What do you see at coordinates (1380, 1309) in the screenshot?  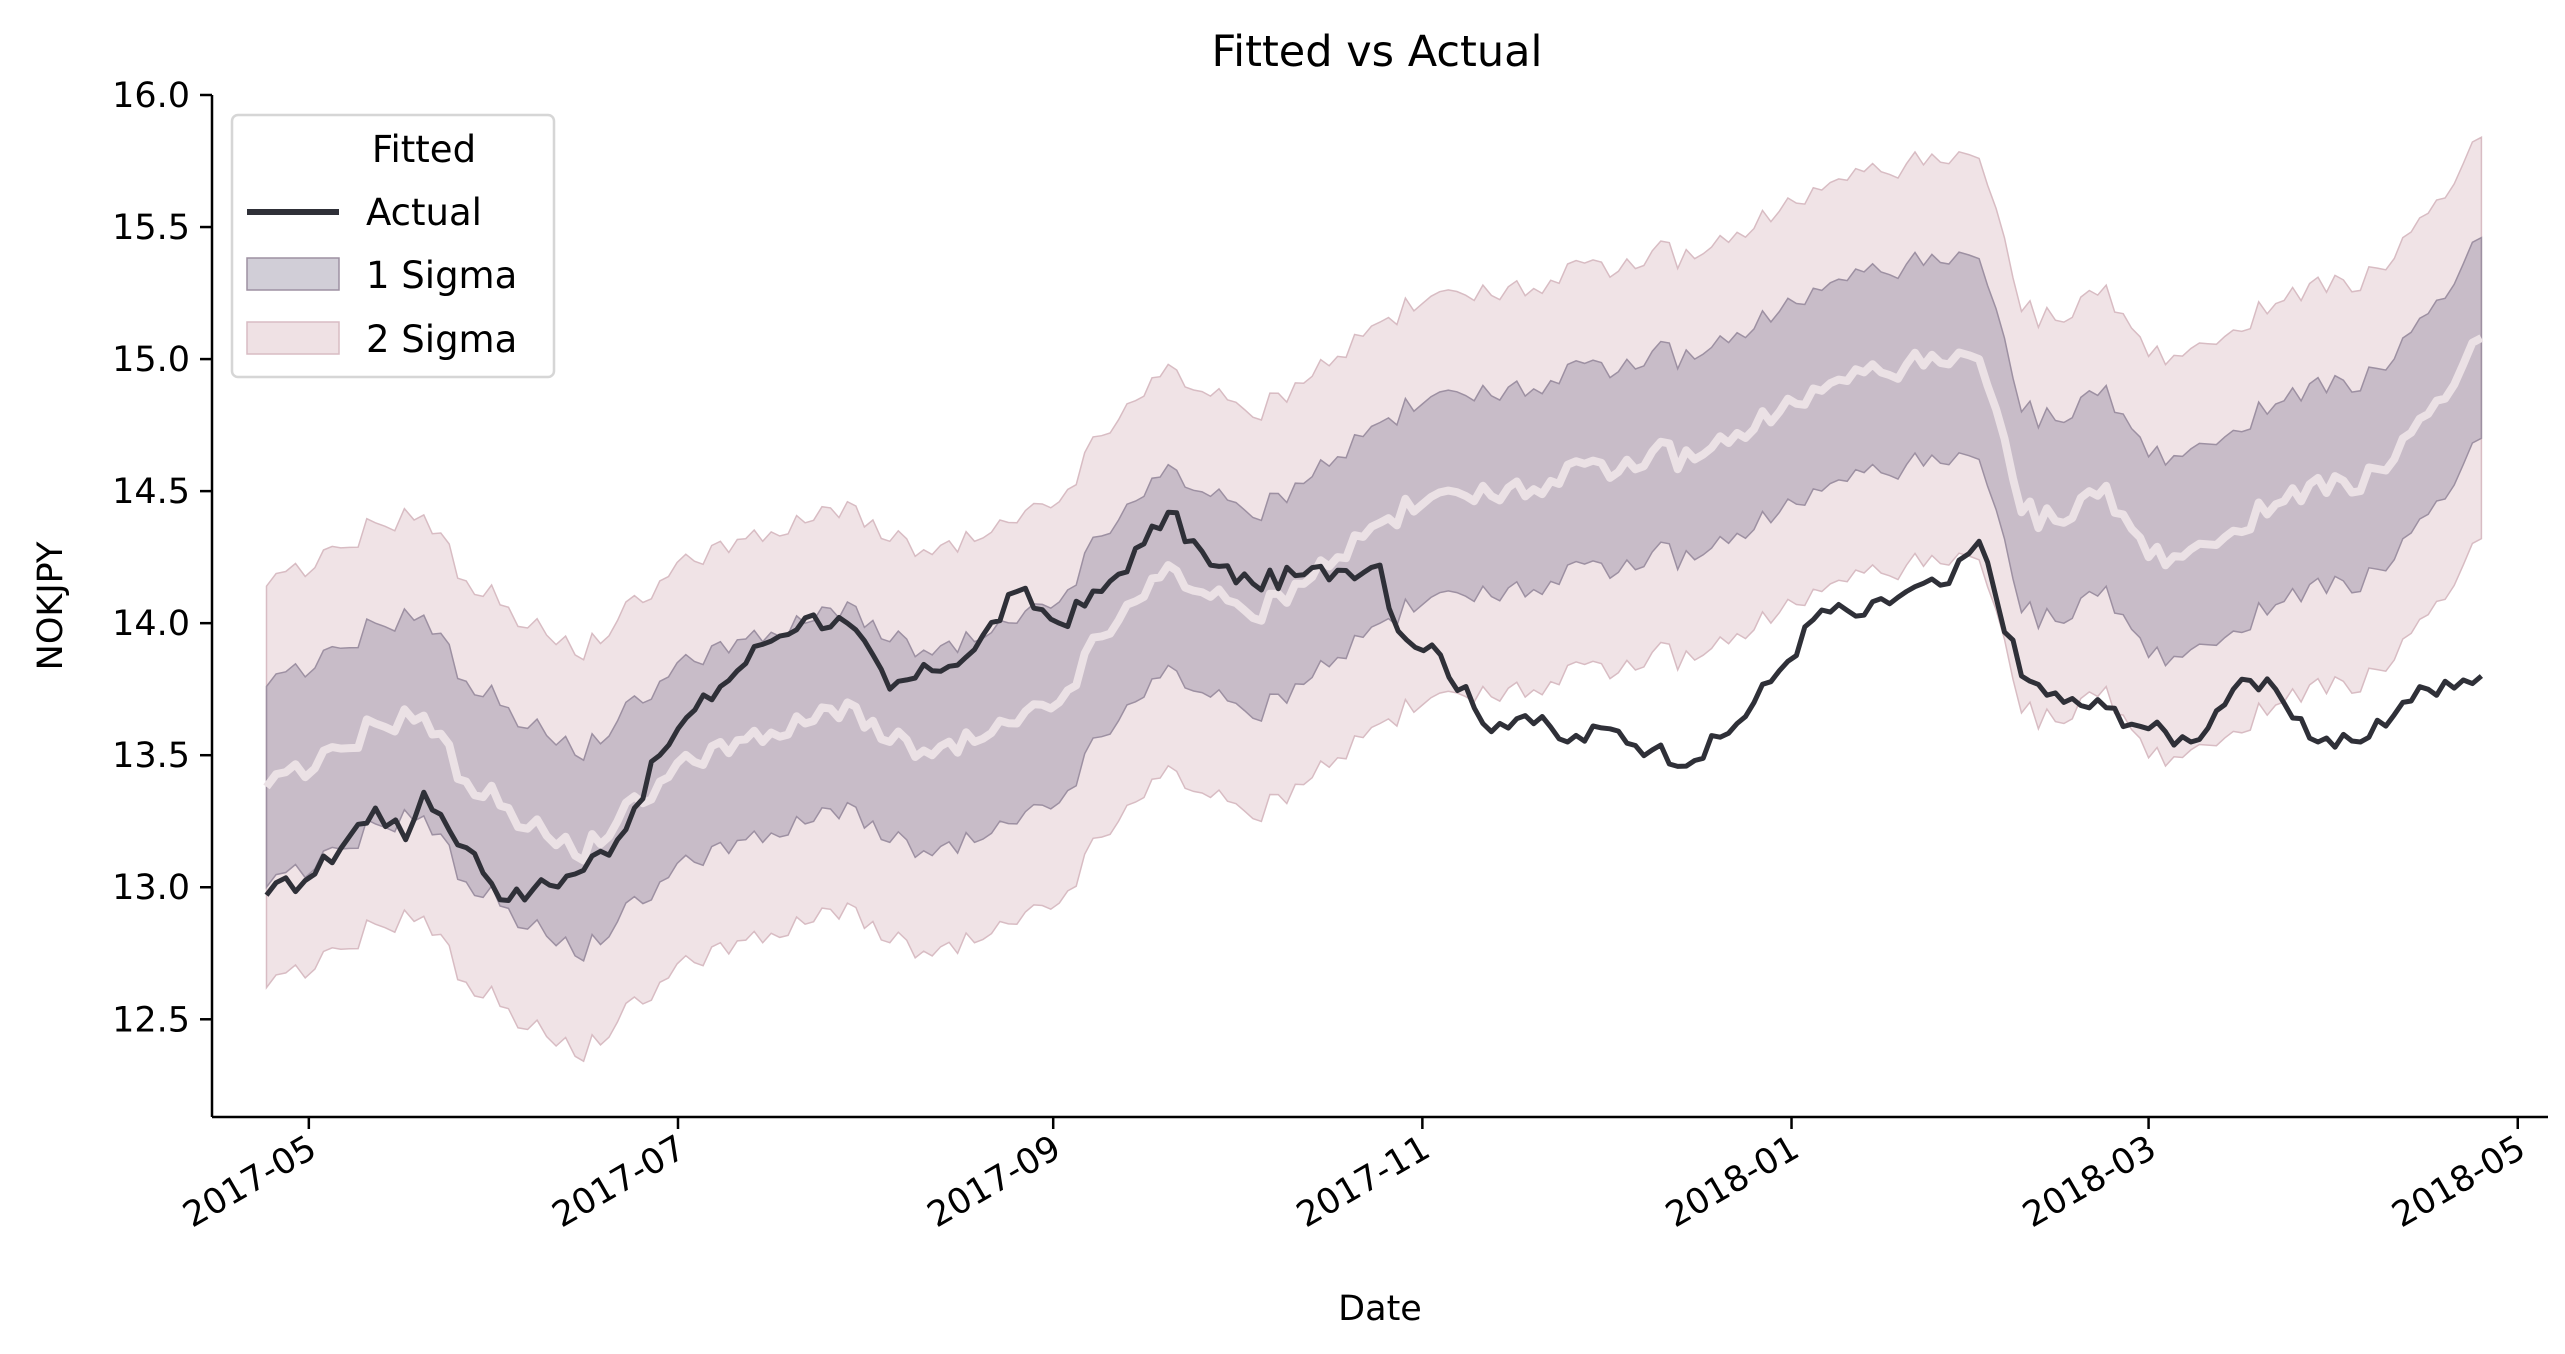 I see `x-axis-title: Date` at bounding box center [1380, 1309].